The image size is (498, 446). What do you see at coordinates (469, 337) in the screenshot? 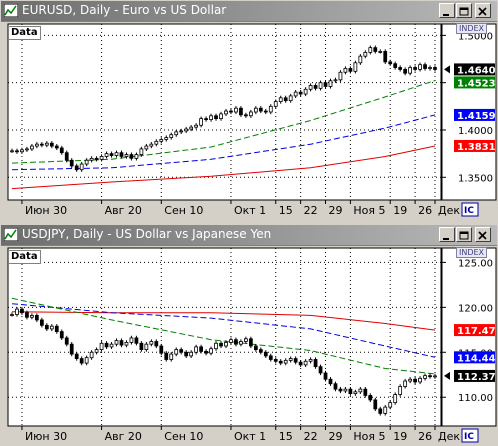
I see `price-axis` at bounding box center [469, 337].